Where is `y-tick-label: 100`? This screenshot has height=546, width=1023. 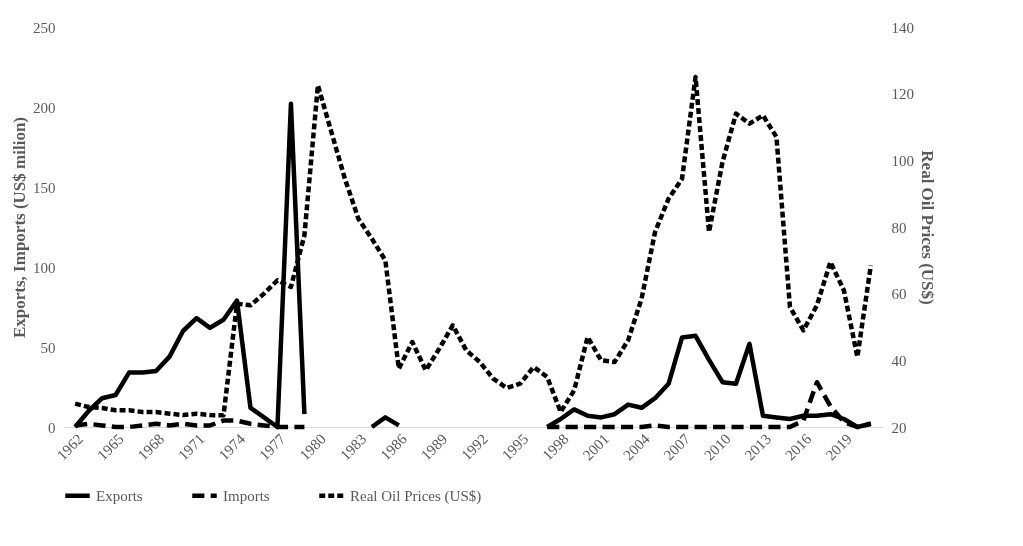
y-tick-label: 100 is located at coordinates (44, 267).